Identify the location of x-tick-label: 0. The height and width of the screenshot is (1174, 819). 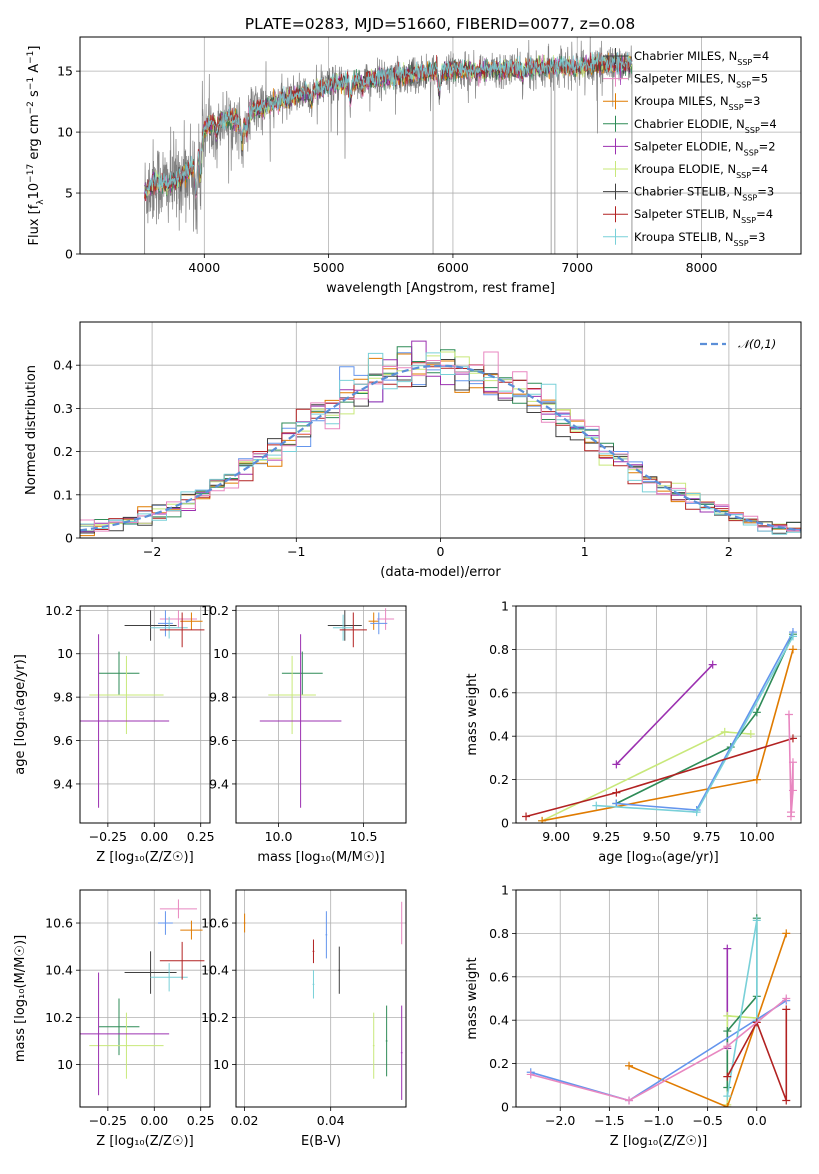
(441, 551).